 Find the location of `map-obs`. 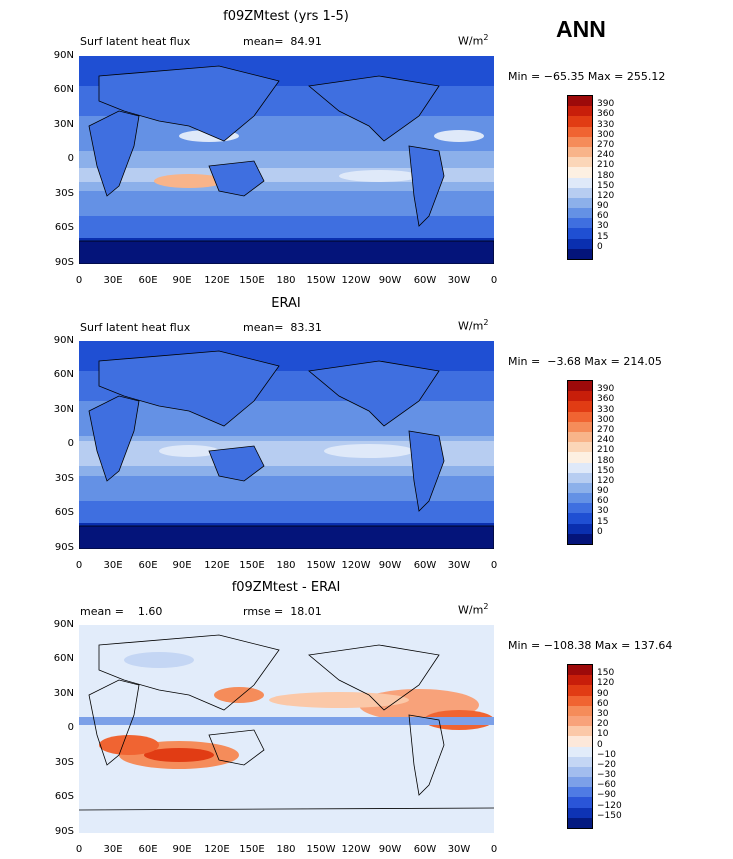

map-obs is located at coordinates (286, 445).